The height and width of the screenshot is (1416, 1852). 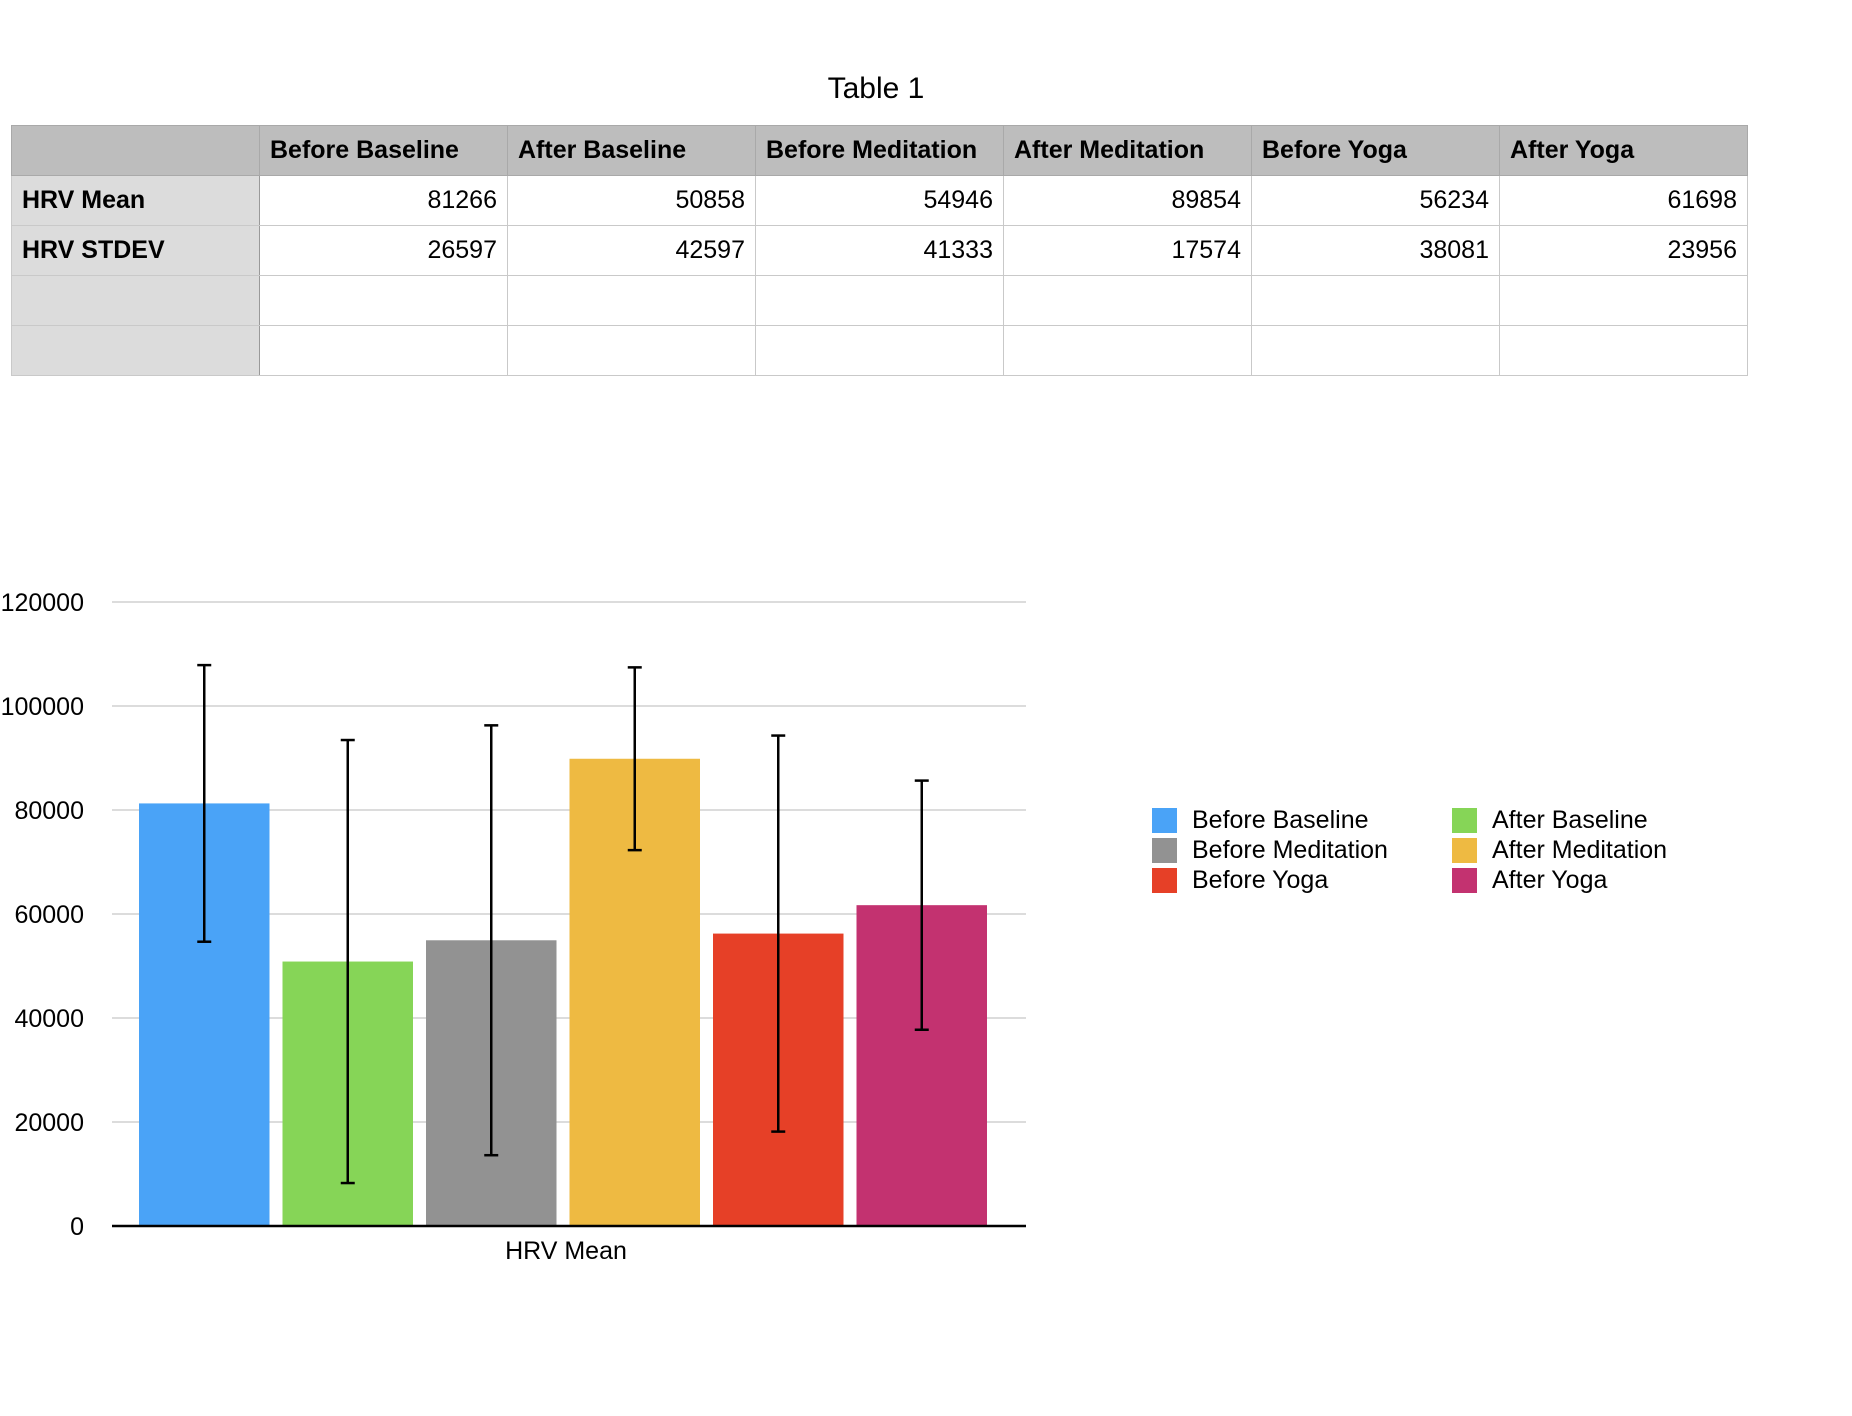 I want to click on legend-item: After Yoga, so click(x=1529, y=880).